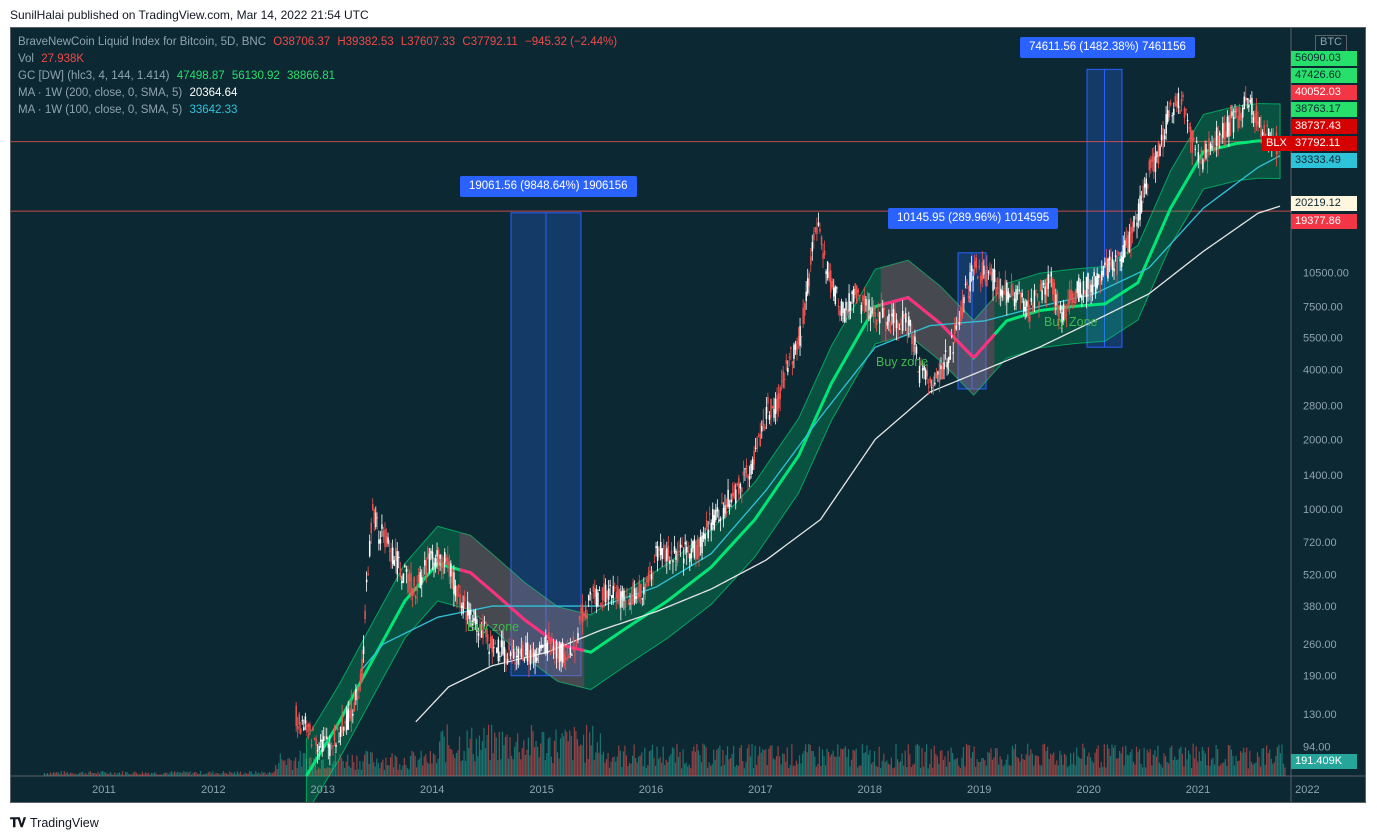 The image size is (1377, 839). What do you see at coordinates (213, 93) in the screenshot?
I see `legend-ma200-value: 20364.64` at bounding box center [213, 93].